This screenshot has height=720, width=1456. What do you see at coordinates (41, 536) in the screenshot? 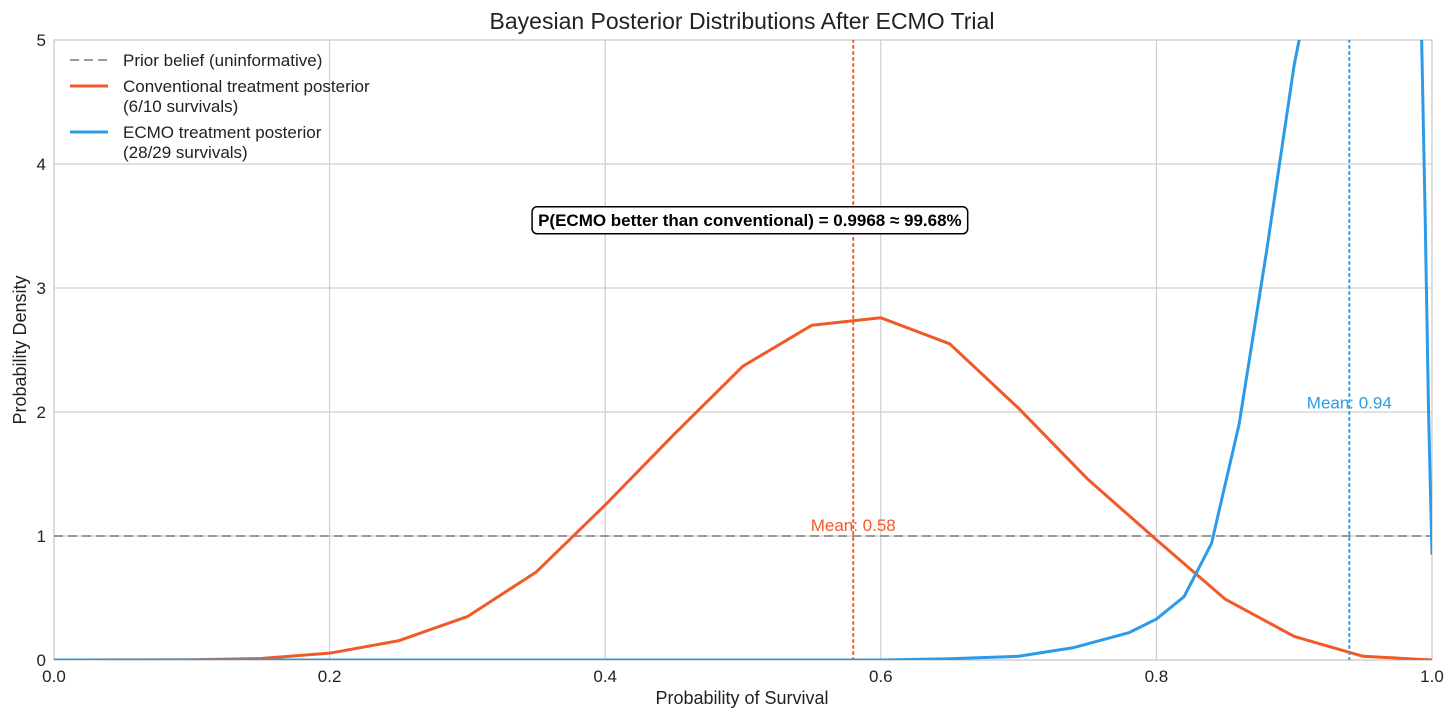
I see `y-tick-label: 1` at bounding box center [41, 536].